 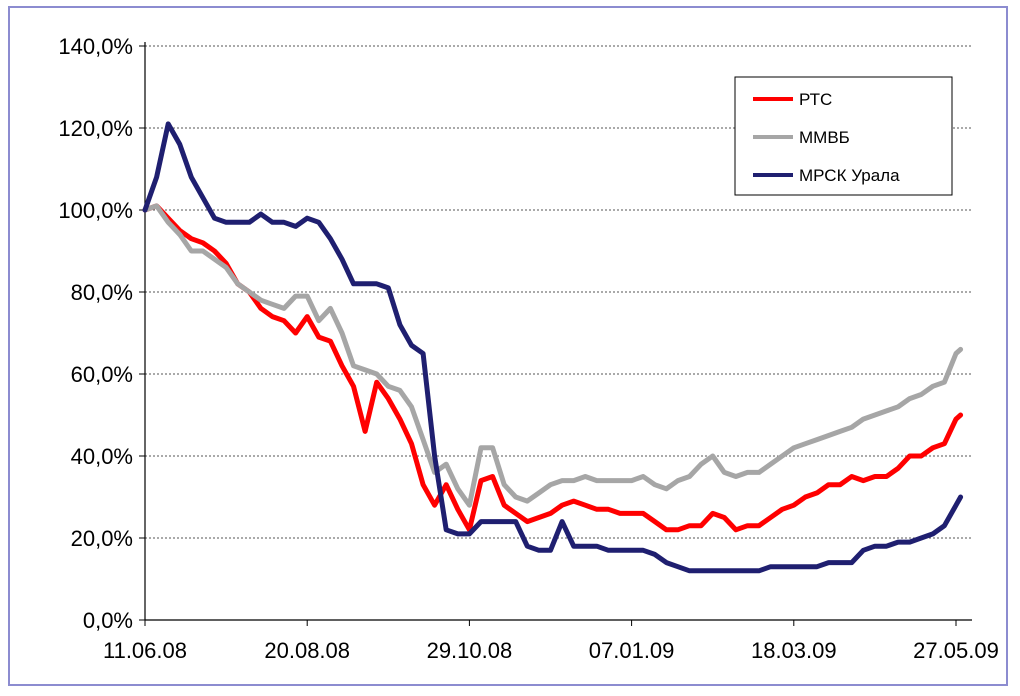 I want to click on x-tick-label: 27.05.09, so click(x=956, y=650).